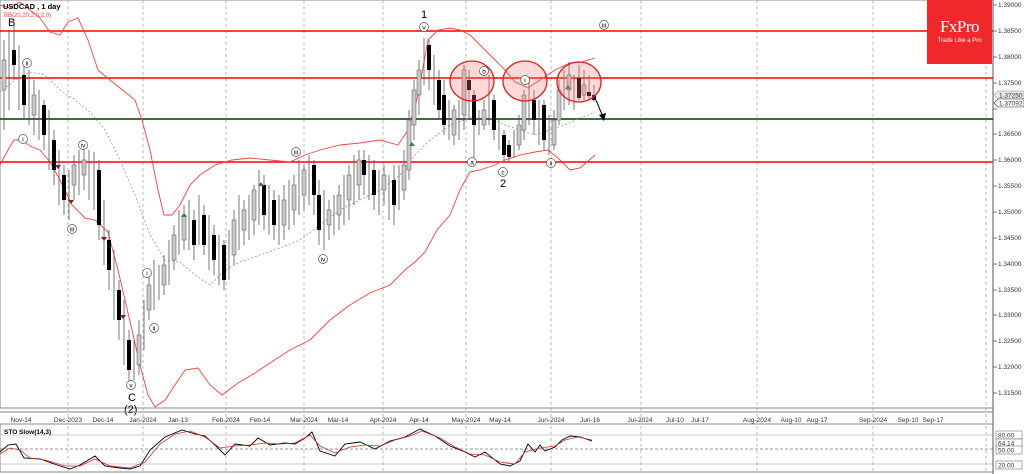  Describe the element at coordinates (1010, 160) in the screenshot. I see `svg-text: 1.36000` at that location.